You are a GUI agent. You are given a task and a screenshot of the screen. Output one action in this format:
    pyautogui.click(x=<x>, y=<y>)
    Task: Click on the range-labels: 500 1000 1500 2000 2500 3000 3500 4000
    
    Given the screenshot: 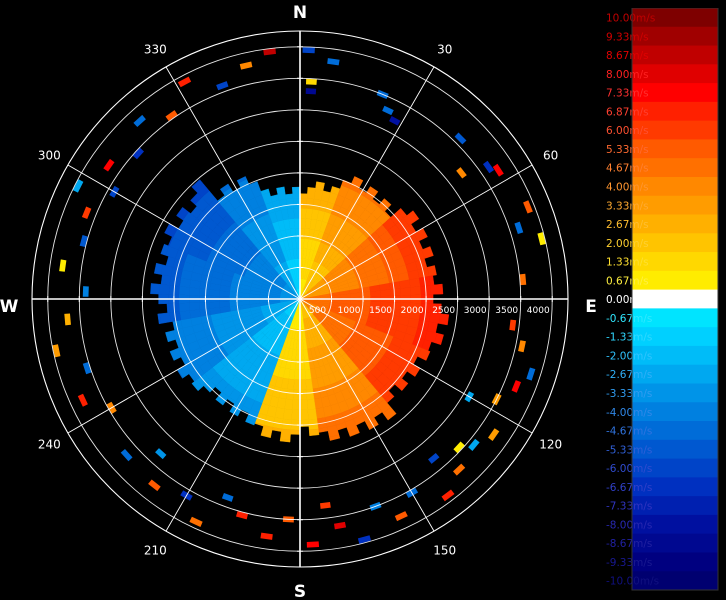 What is the action you would take?
    pyautogui.click(x=429, y=311)
    